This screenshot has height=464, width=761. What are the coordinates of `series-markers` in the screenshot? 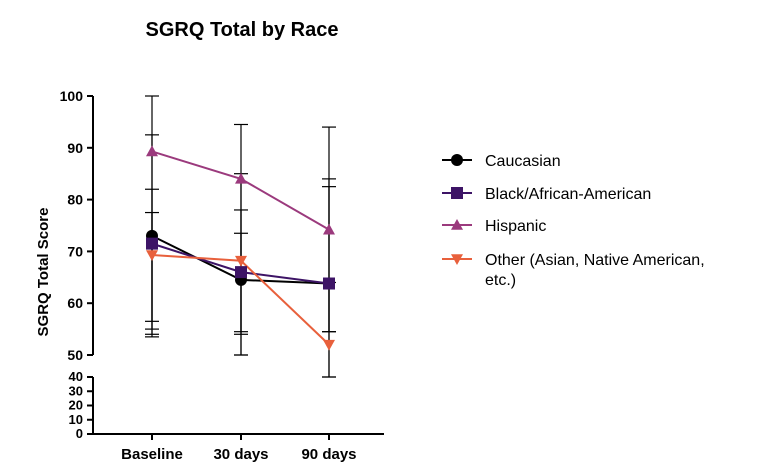 It's located at (240, 248).